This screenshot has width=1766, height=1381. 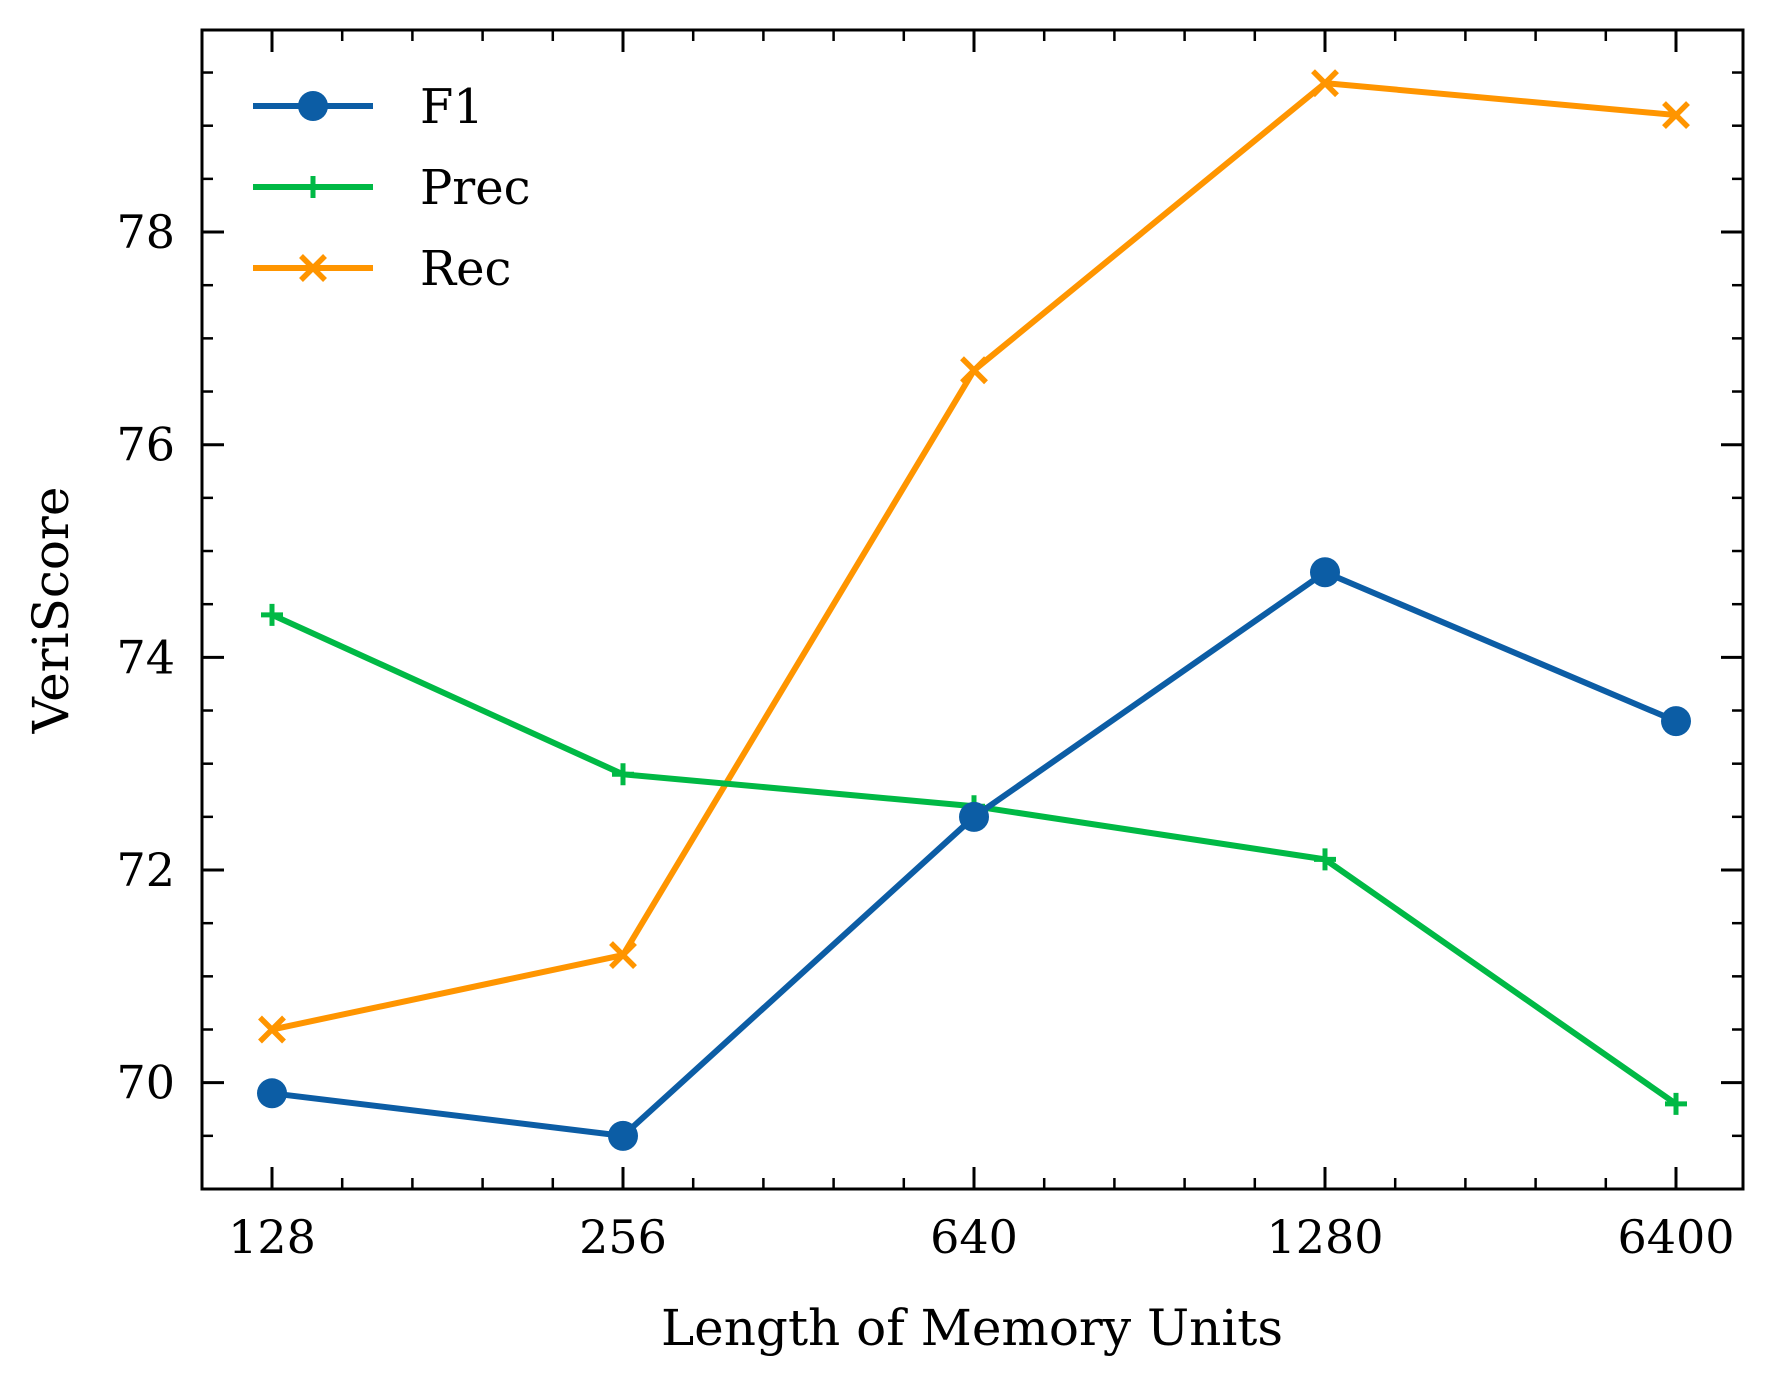 I want to click on legend-item-prec: Prec, so click(x=392, y=188).